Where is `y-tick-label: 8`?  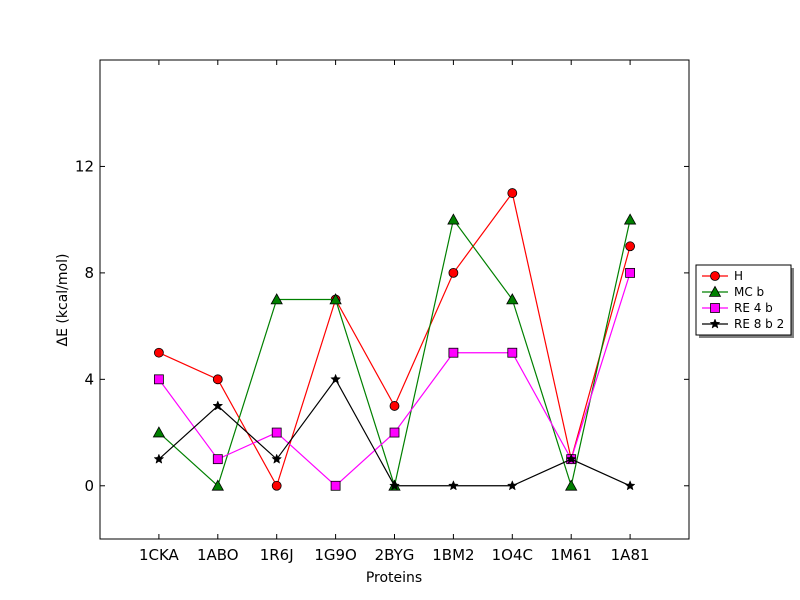 y-tick-label: 8 is located at coordinates (89, 273).